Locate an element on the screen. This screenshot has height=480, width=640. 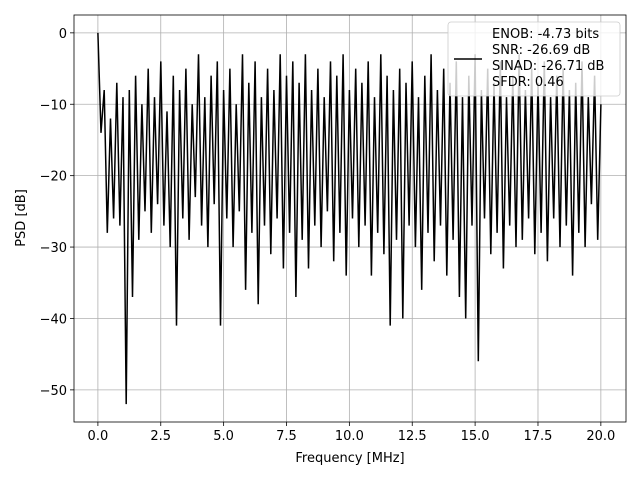
legend-enob: ENOB: -4.73 bits is located at coordinates (545, 34).